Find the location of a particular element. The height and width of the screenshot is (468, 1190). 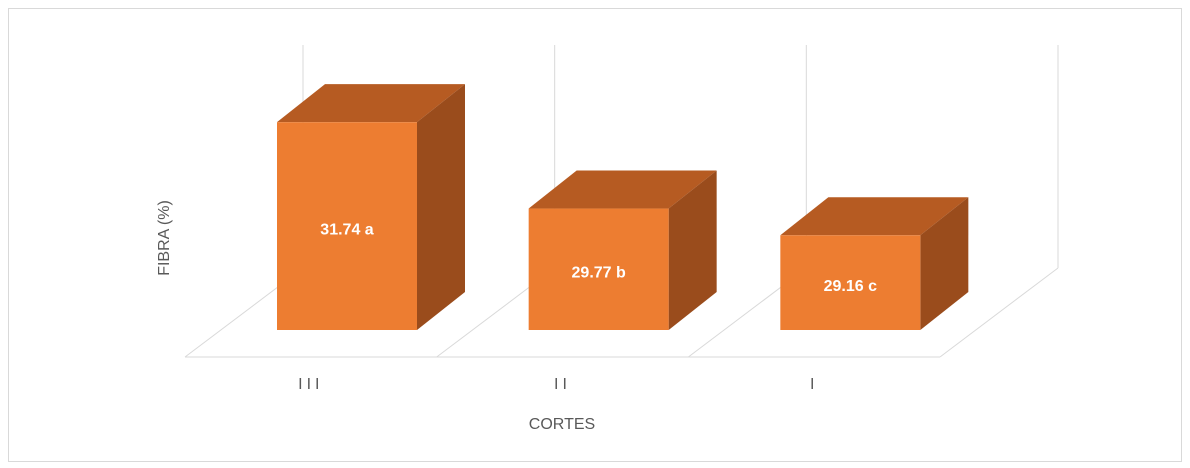

floor-line is located at coordinates (999, 312).